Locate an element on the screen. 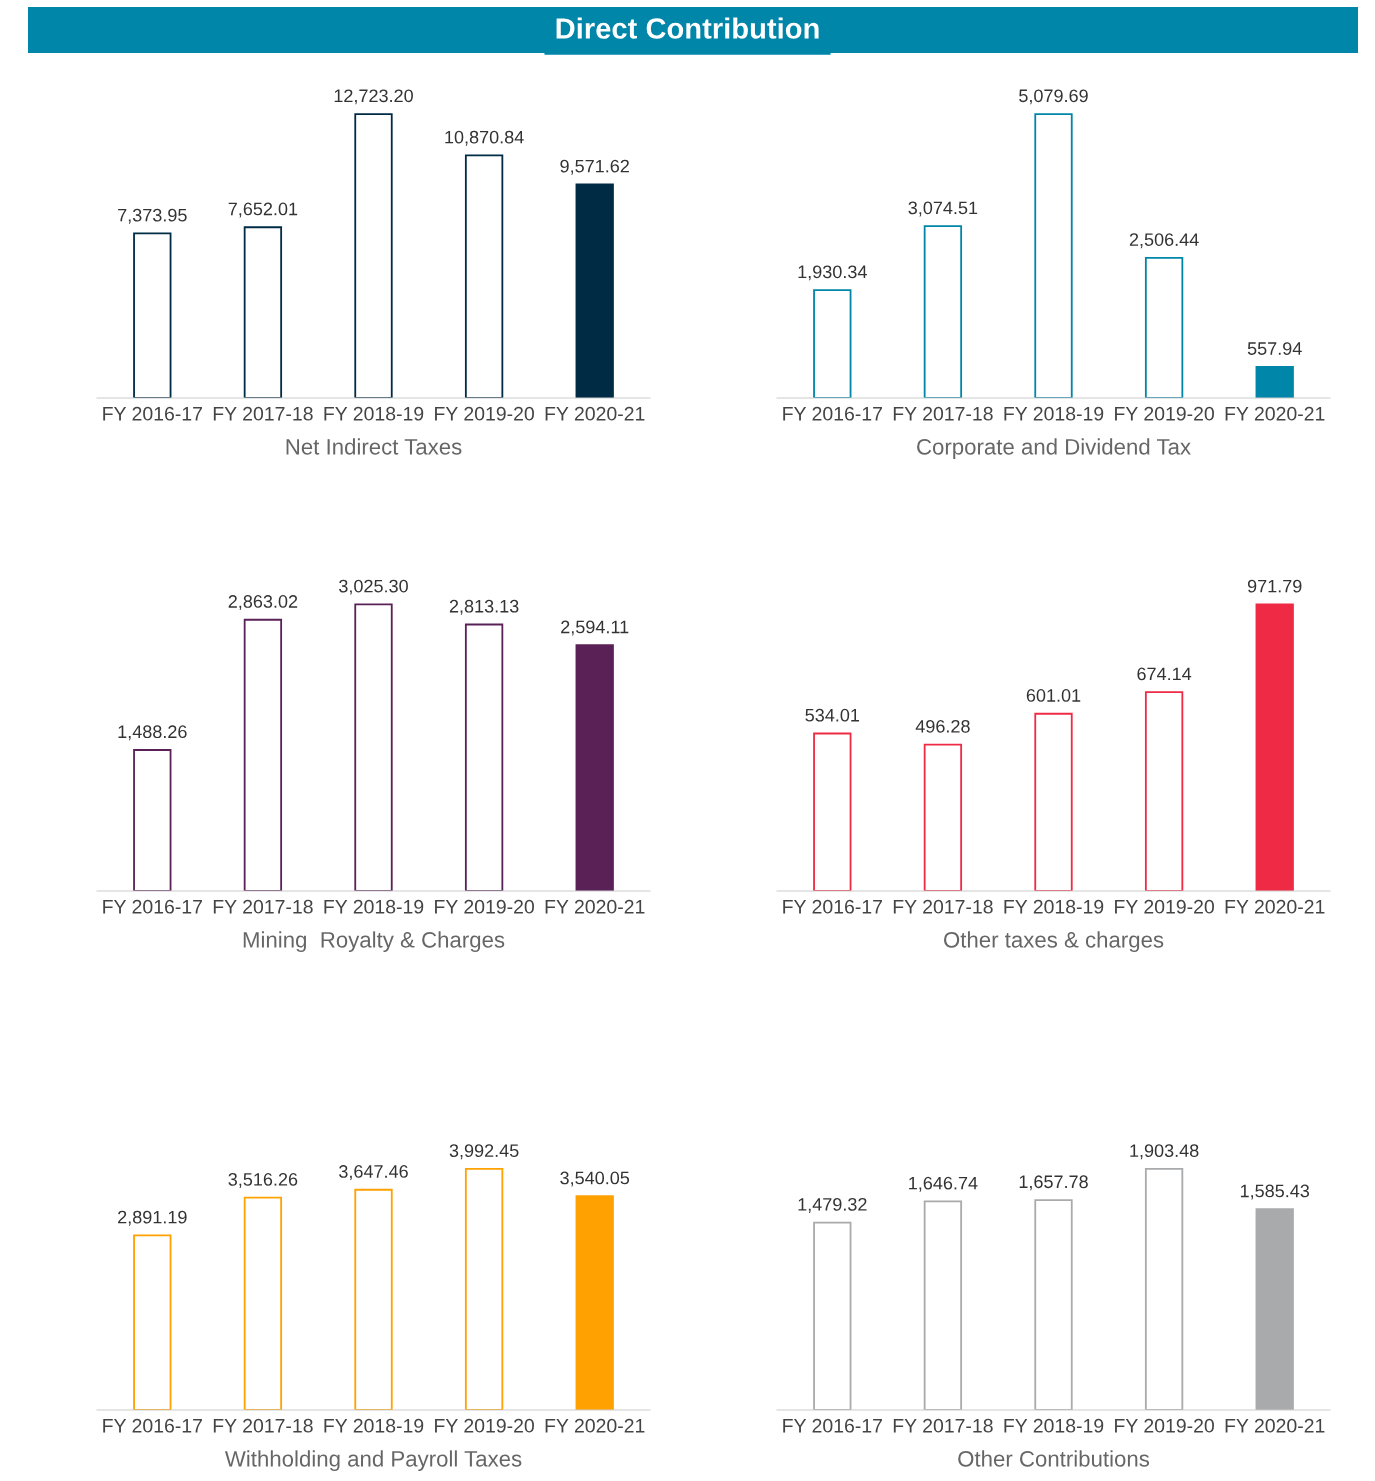  data-label: 2,813.13 is located at coordinates (484, 607).